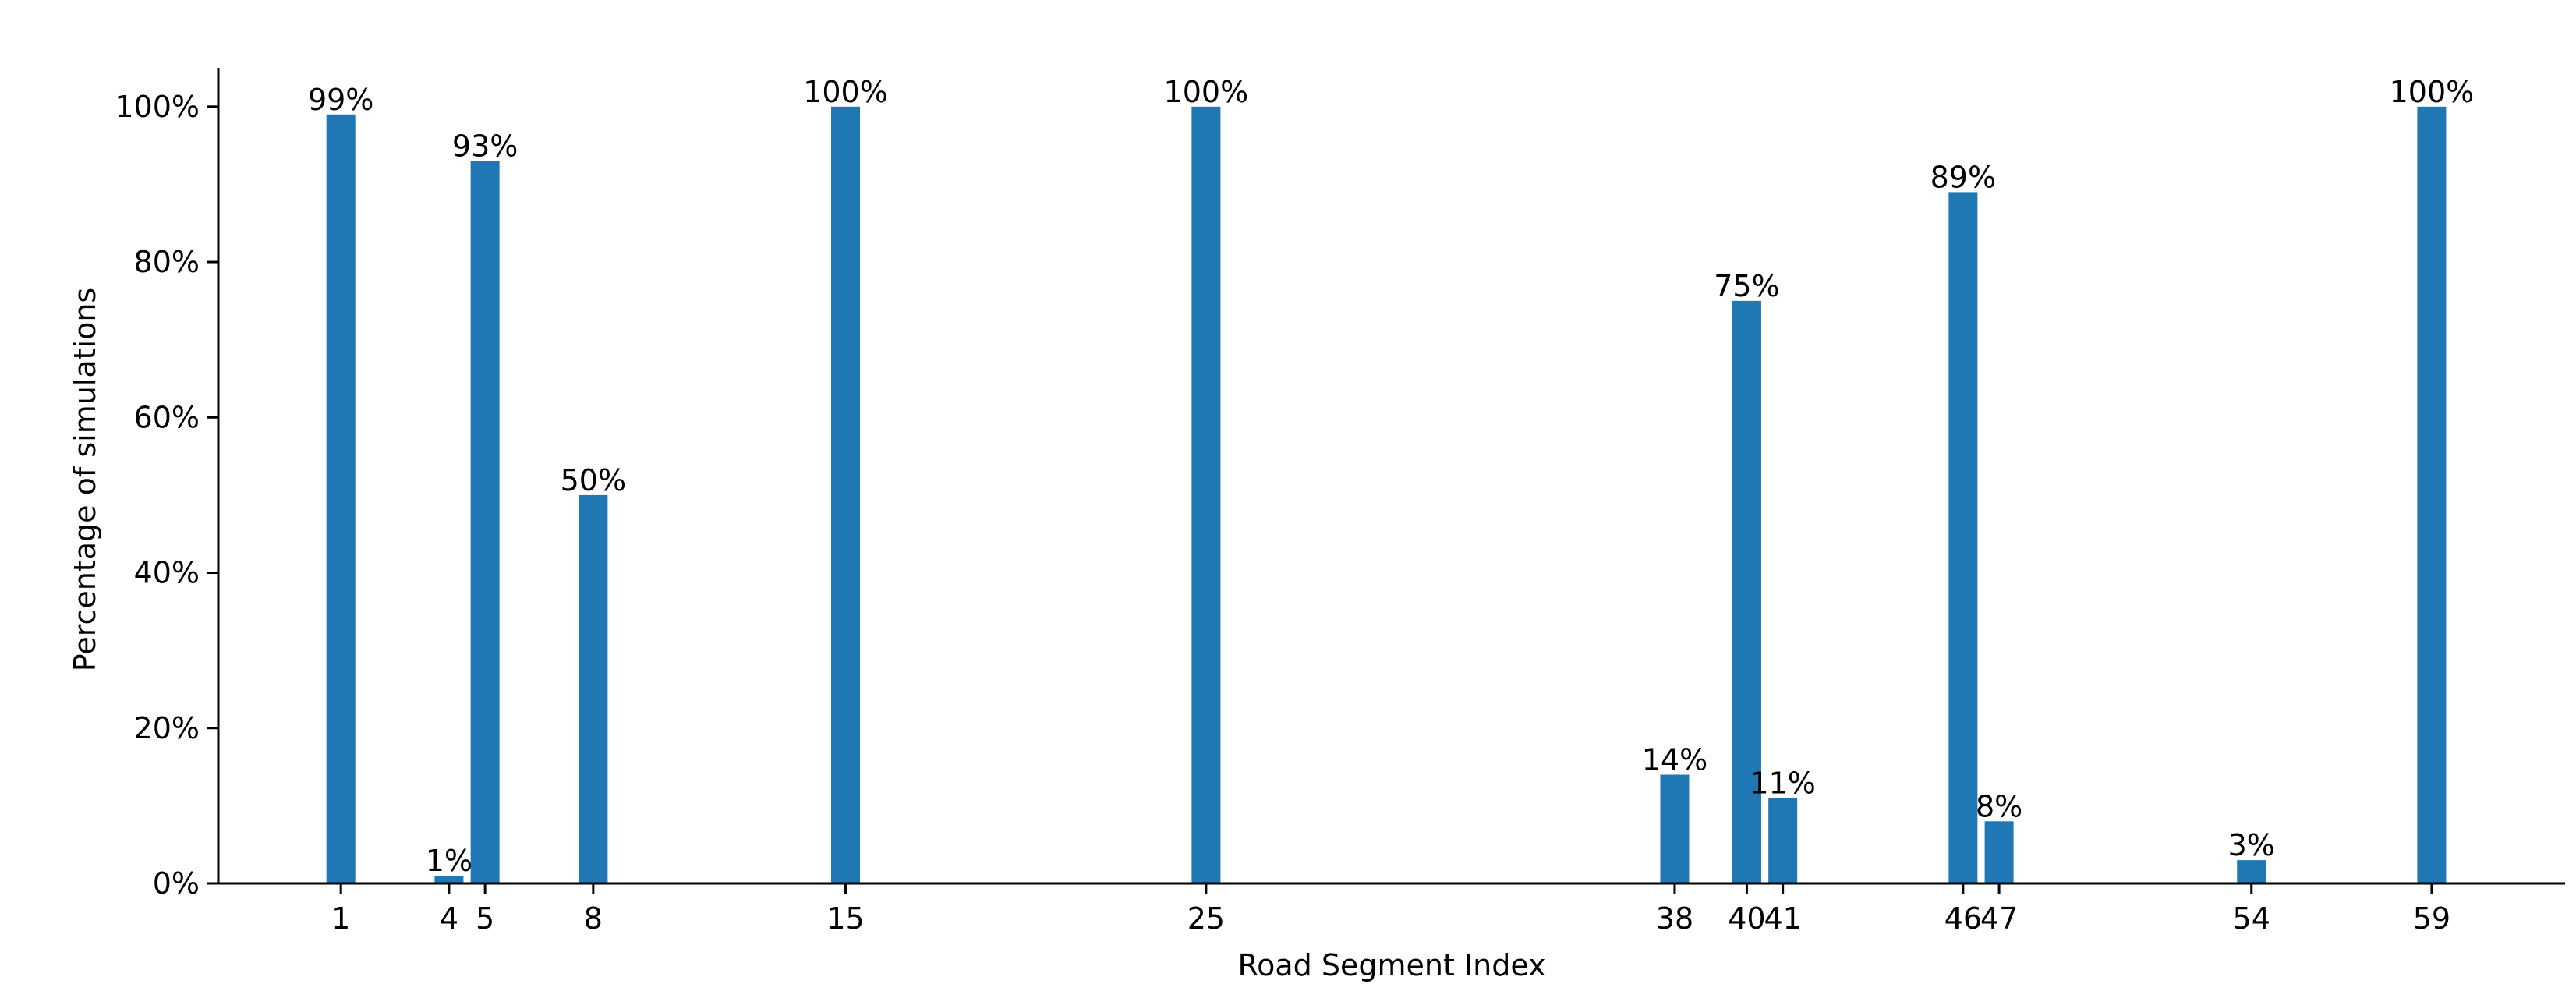 The height and width of the screenshot is (984, 2576). What do you see at coordinates (1206, 918) in the screenshot?
I see `x-tick-label: 25` at bounding box center [1206, 918].